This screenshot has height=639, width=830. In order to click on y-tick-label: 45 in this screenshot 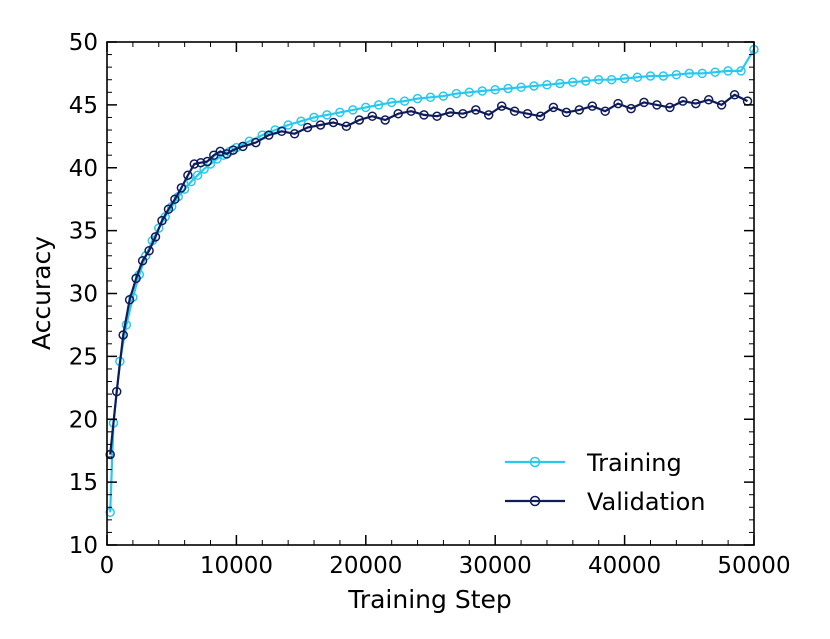, I will do `click(83, 106)`.